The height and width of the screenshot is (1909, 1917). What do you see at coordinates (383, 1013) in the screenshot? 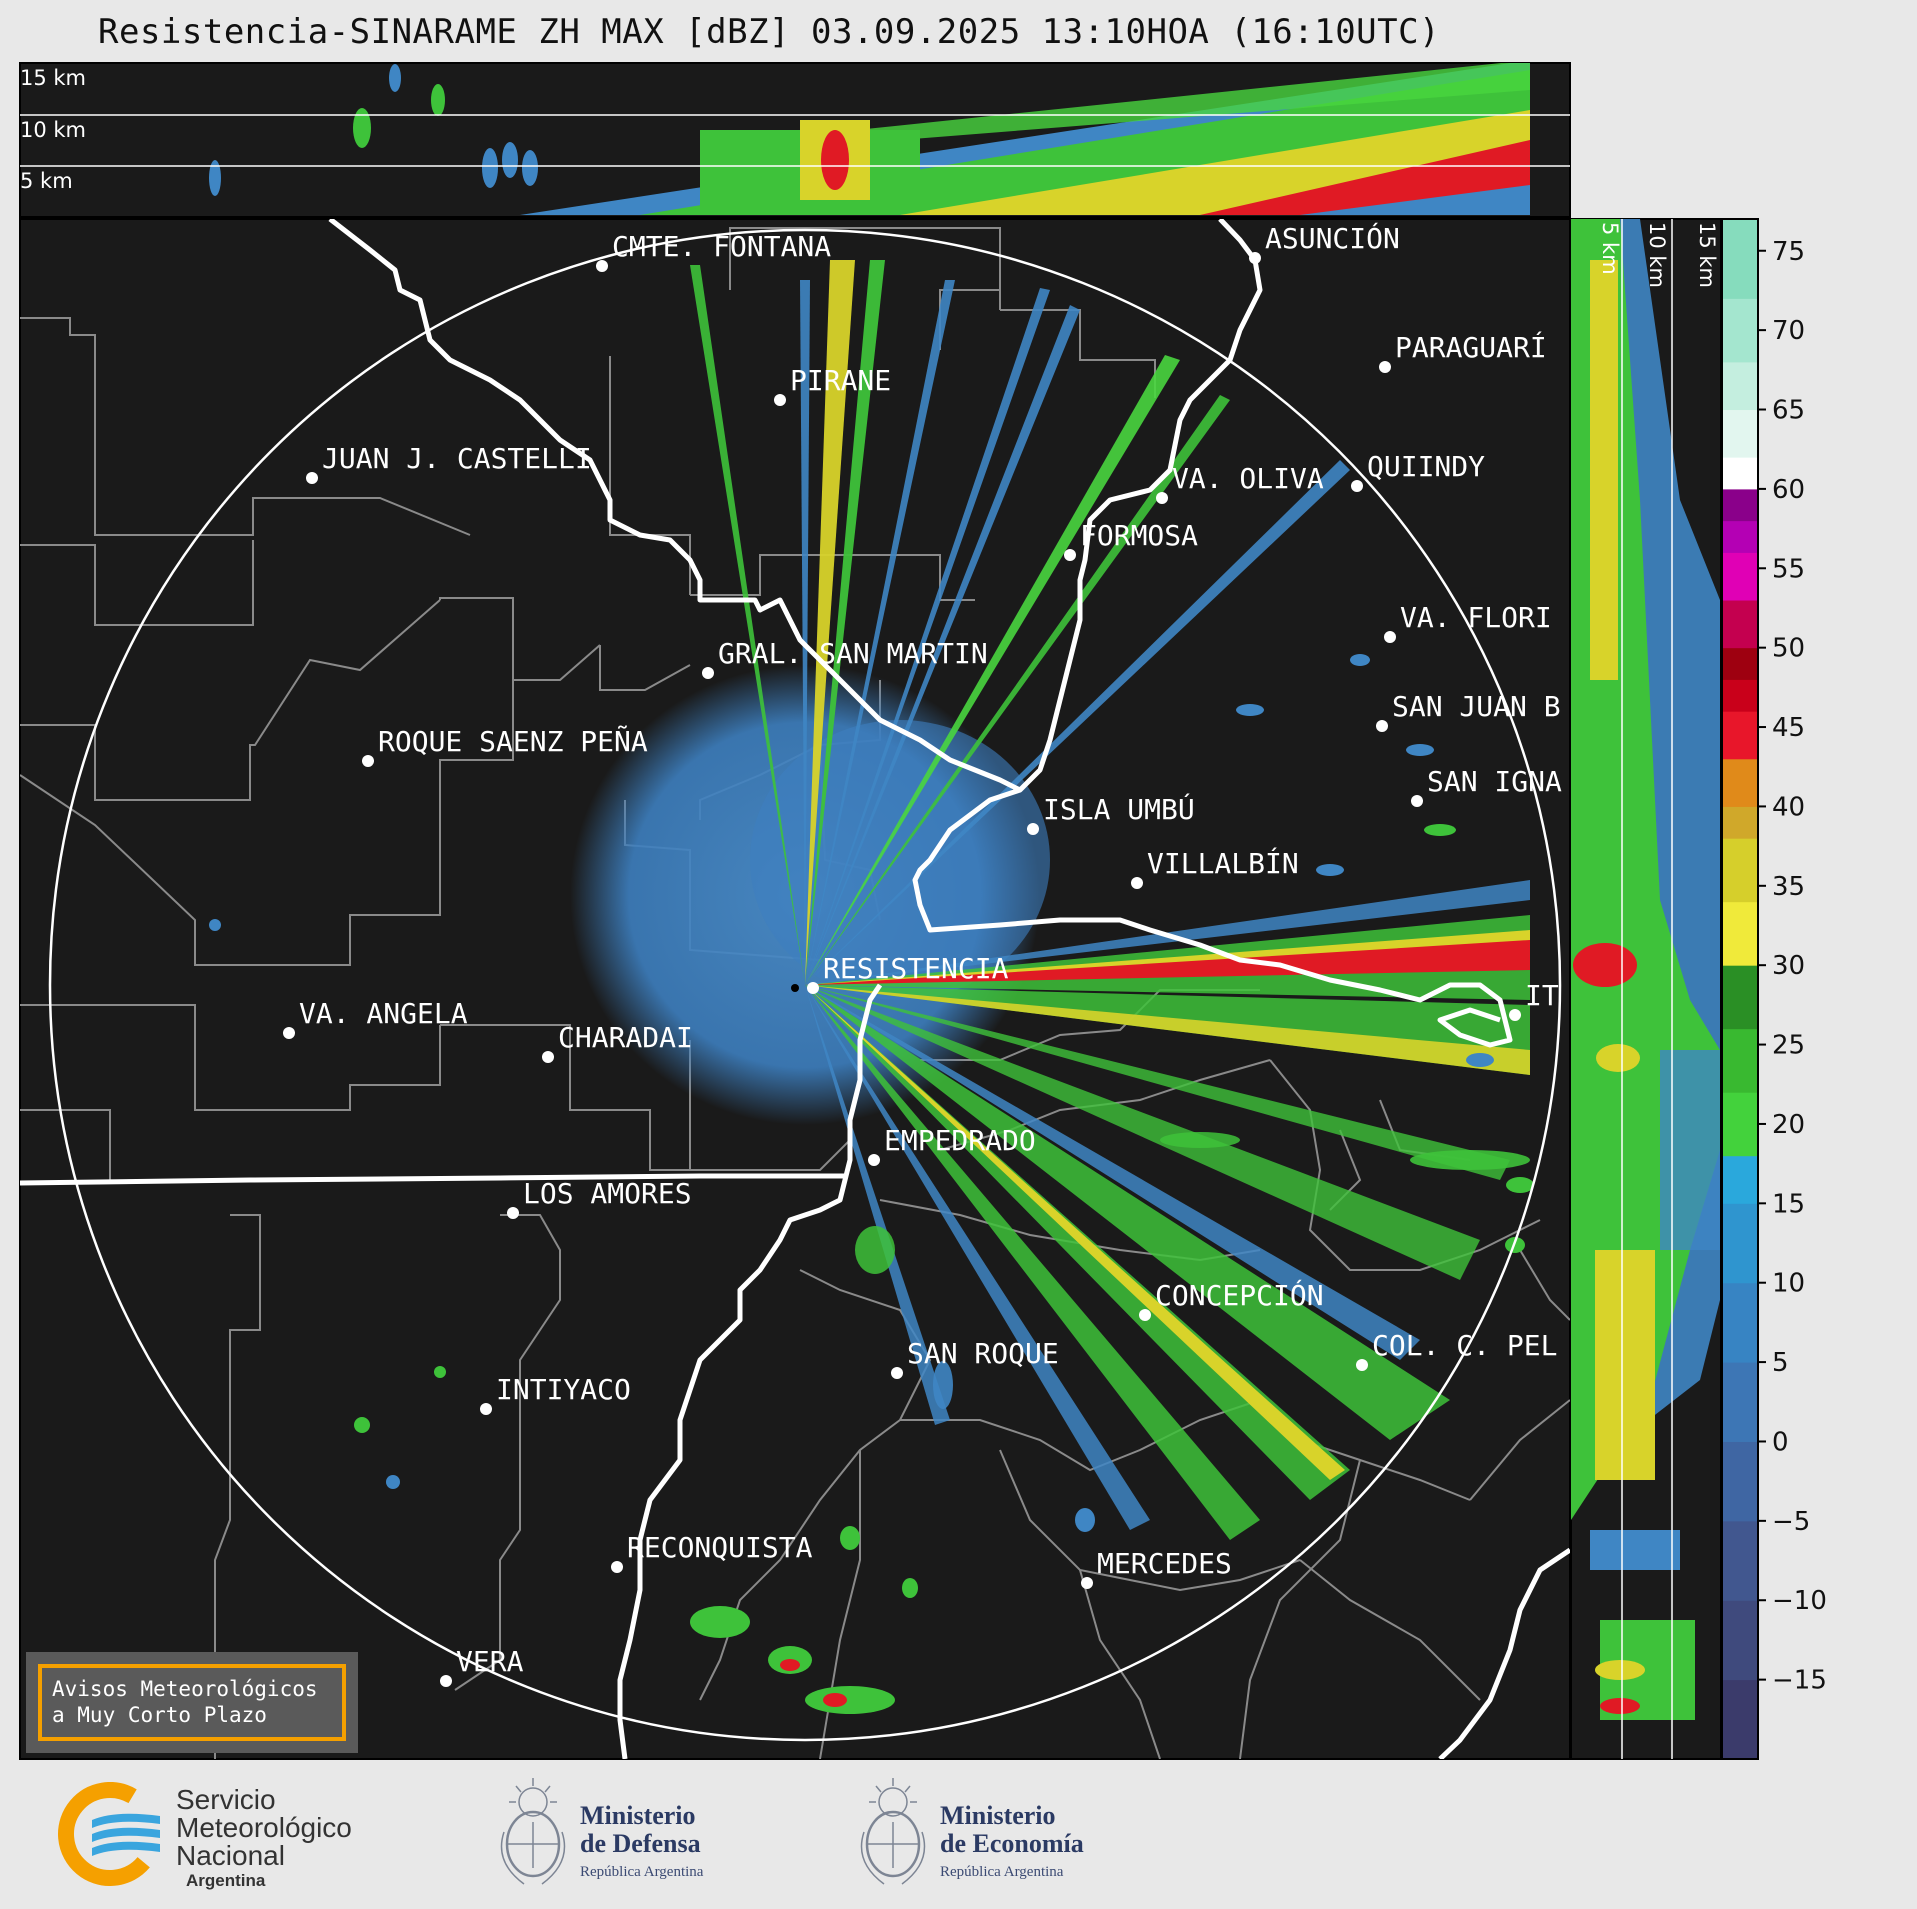
I see `city-label: VA. ANGELA` at bounding box center [383, 1013].